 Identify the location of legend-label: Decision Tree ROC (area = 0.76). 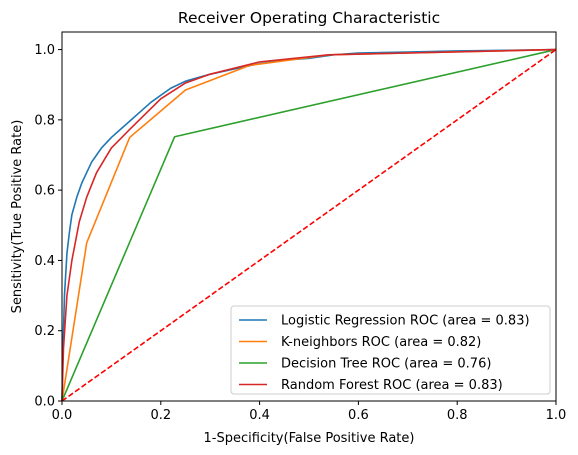
(386, 364).